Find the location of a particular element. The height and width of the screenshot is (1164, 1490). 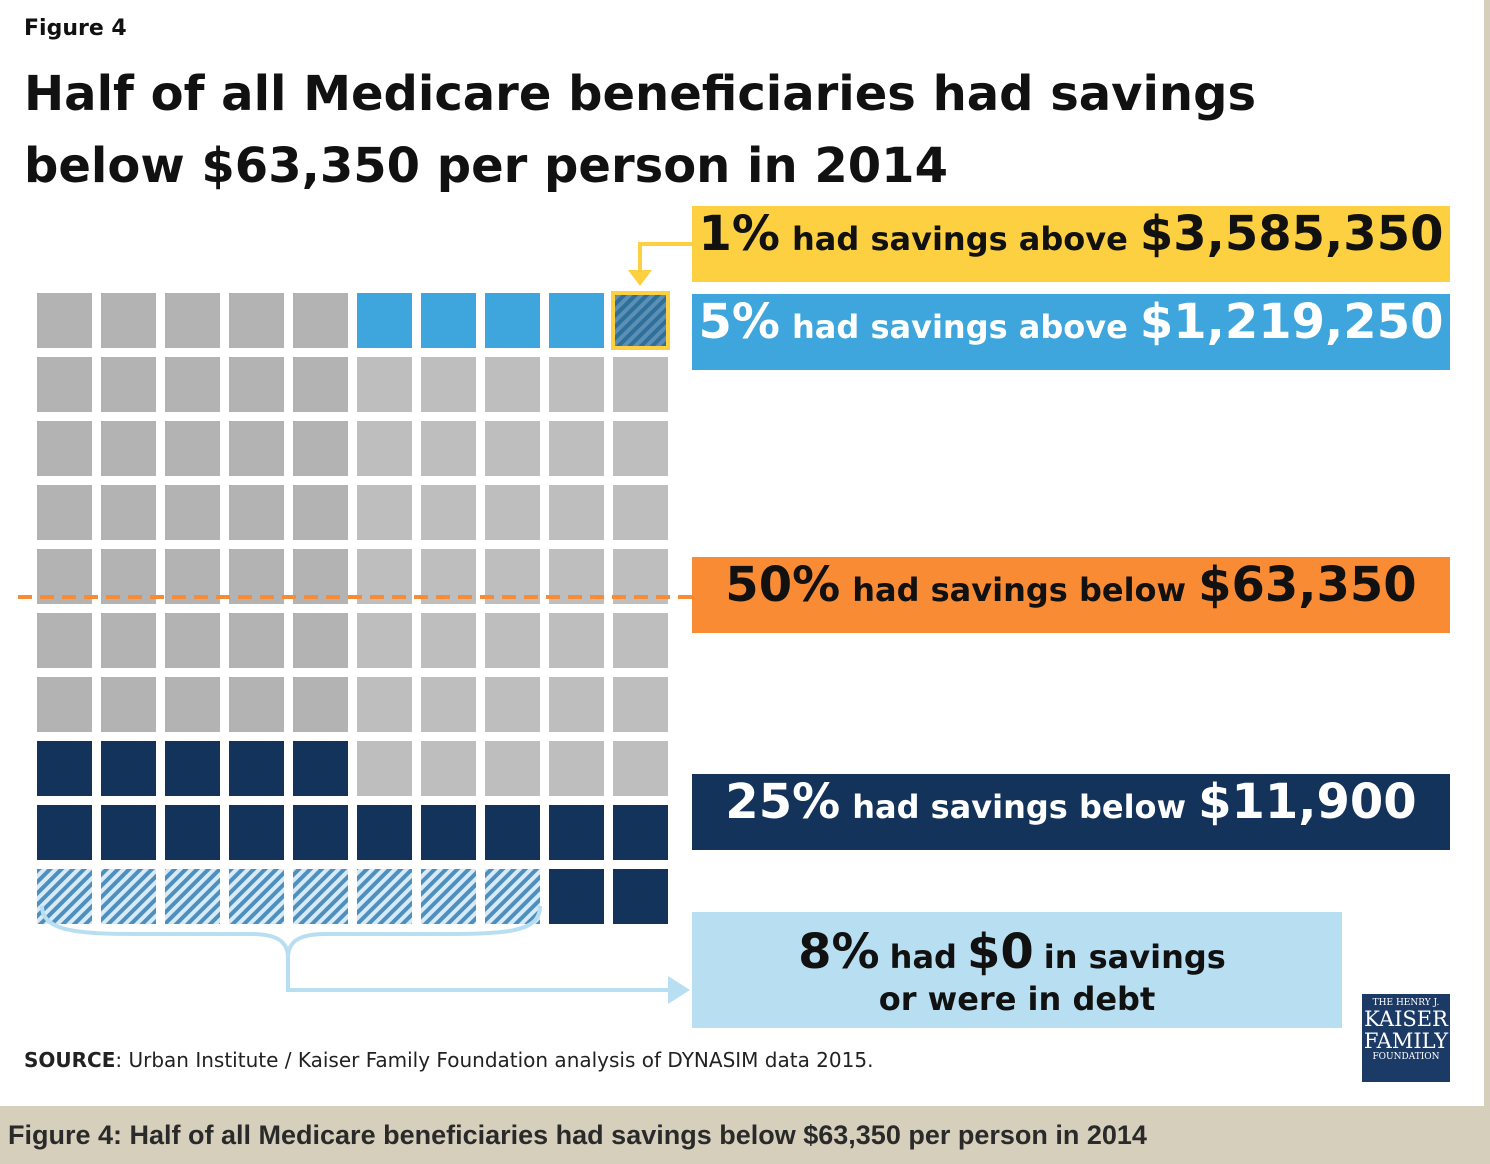

callout-zero-line2: or were in debt is located at coordinates (1017, 999).